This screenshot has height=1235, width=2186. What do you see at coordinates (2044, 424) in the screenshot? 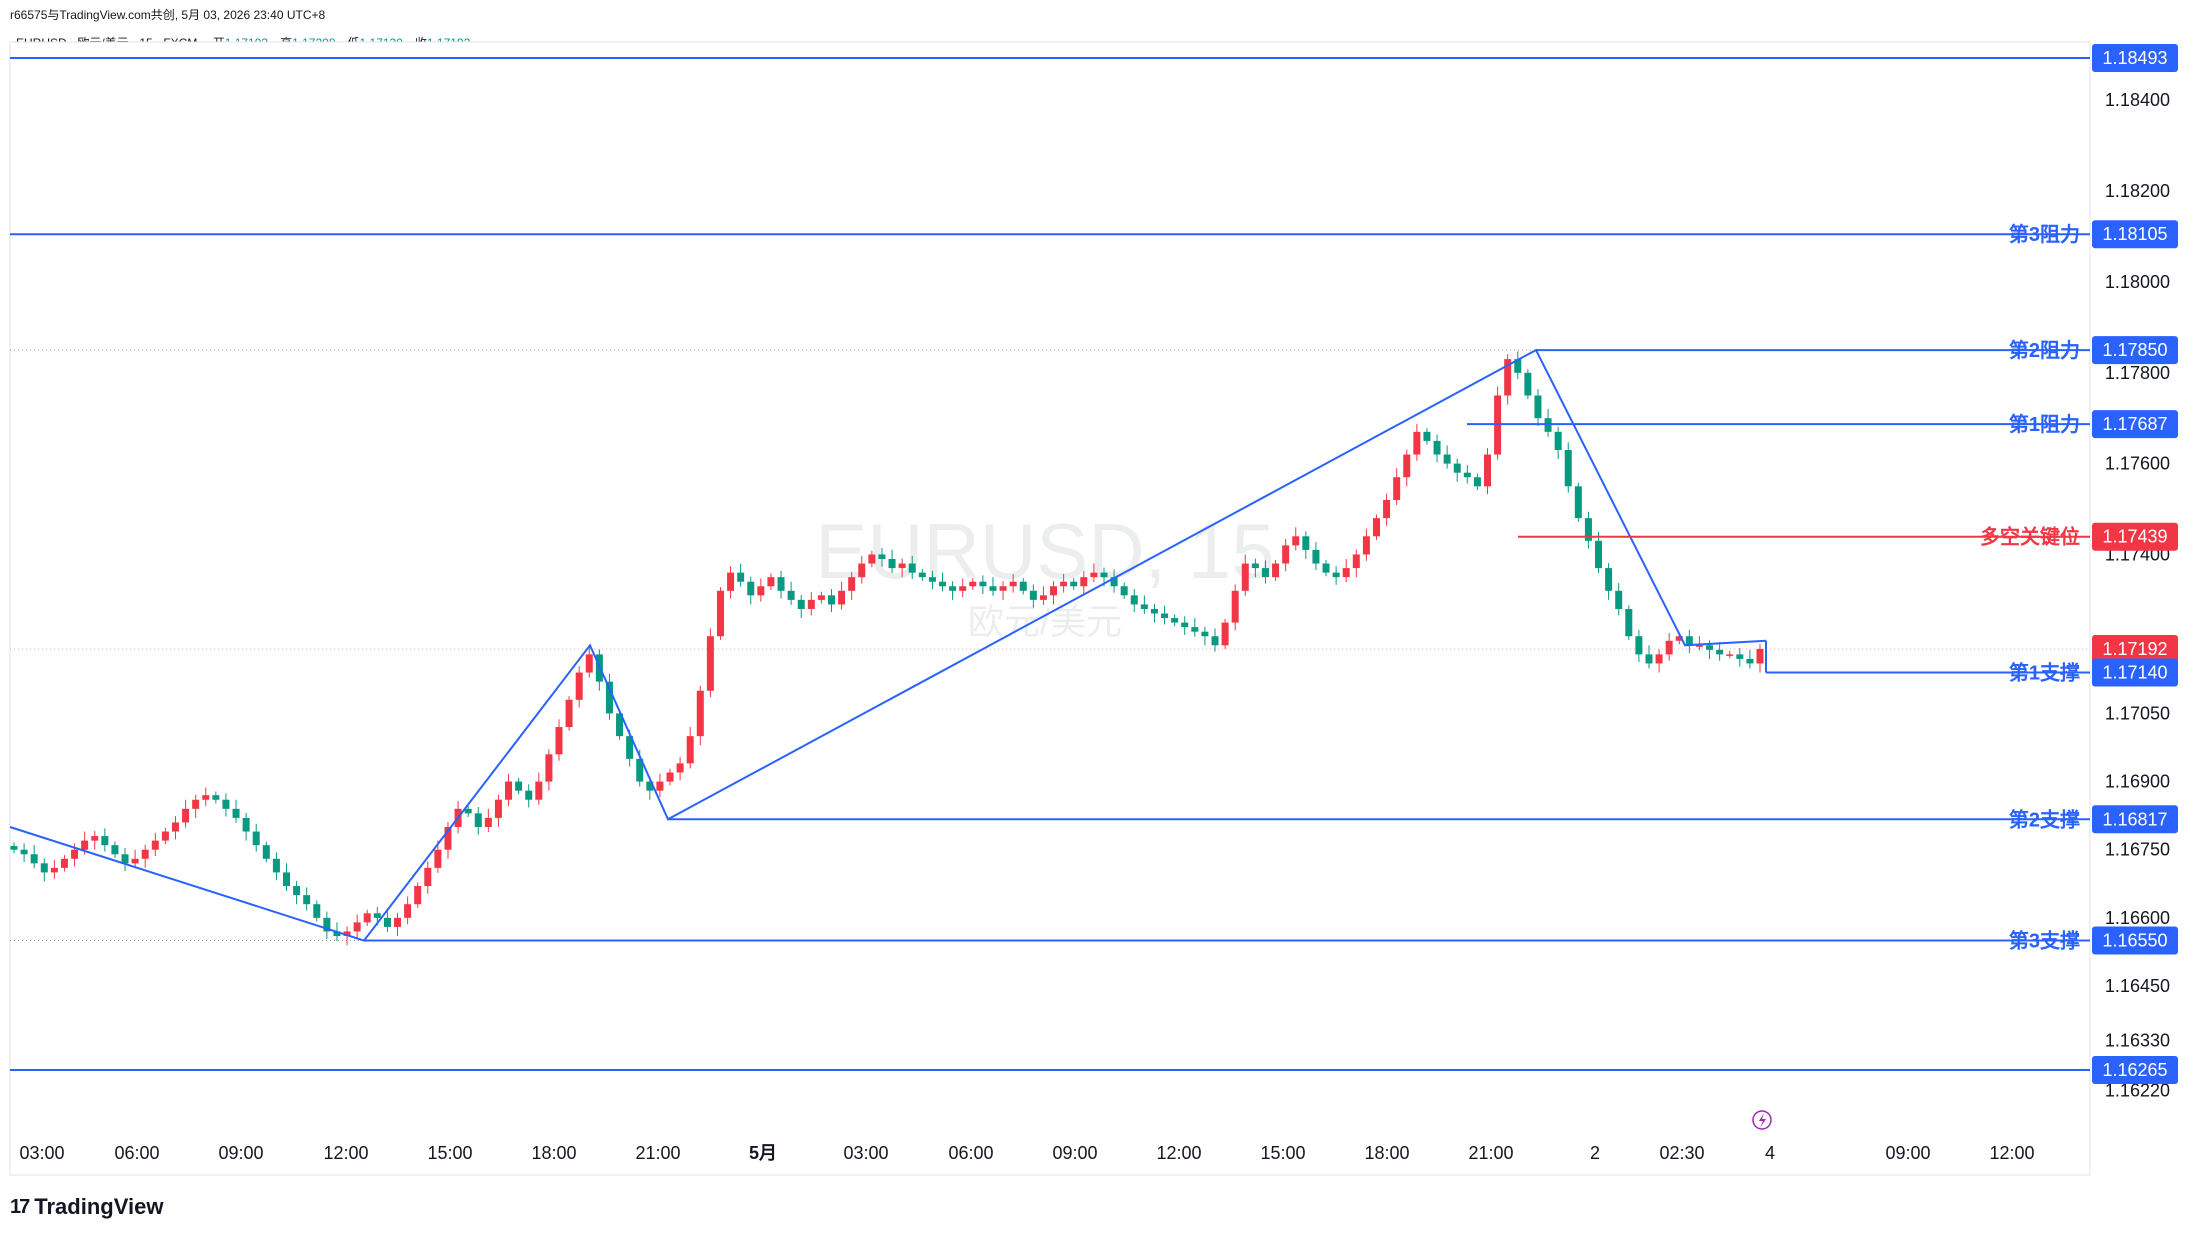
I see `level-label: 第1阻力` at bounding box center [2044, 424].